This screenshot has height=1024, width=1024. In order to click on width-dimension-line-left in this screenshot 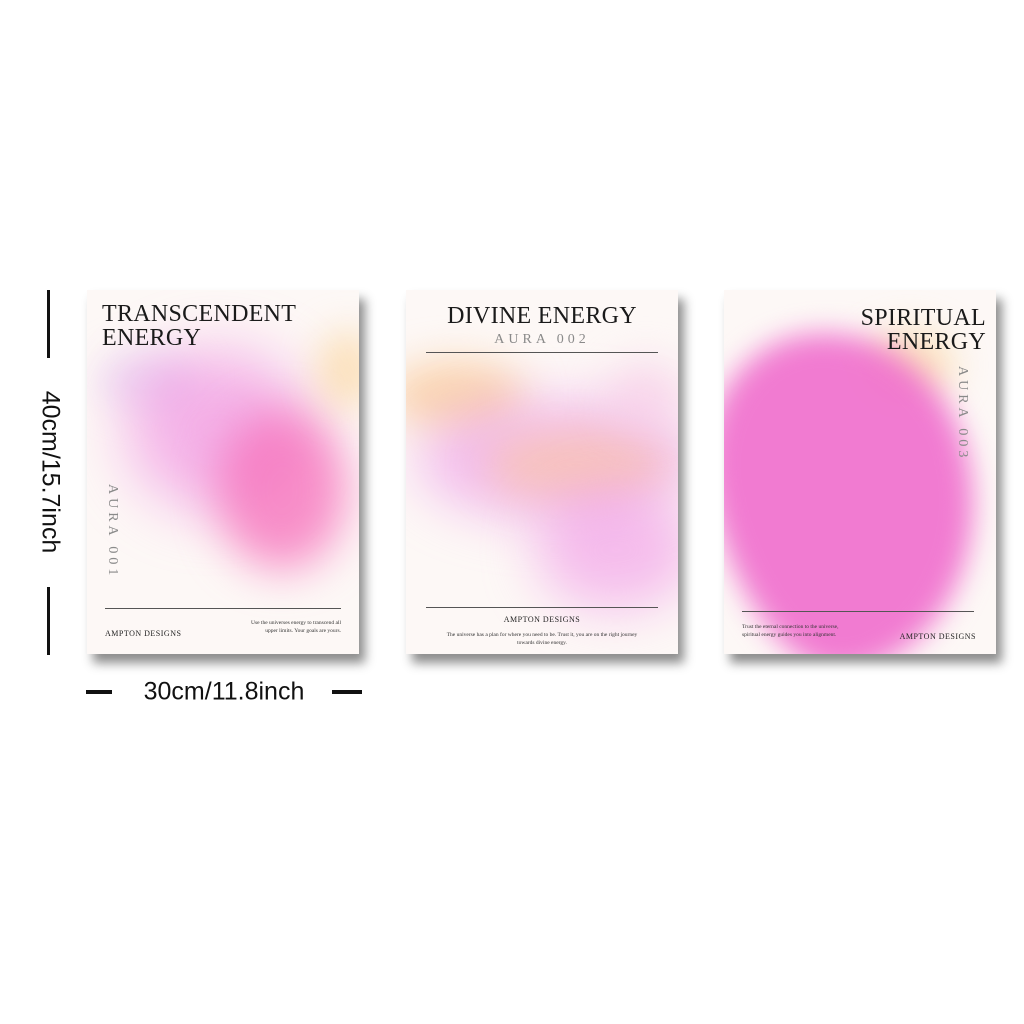, I will do `click(99, 692)`.